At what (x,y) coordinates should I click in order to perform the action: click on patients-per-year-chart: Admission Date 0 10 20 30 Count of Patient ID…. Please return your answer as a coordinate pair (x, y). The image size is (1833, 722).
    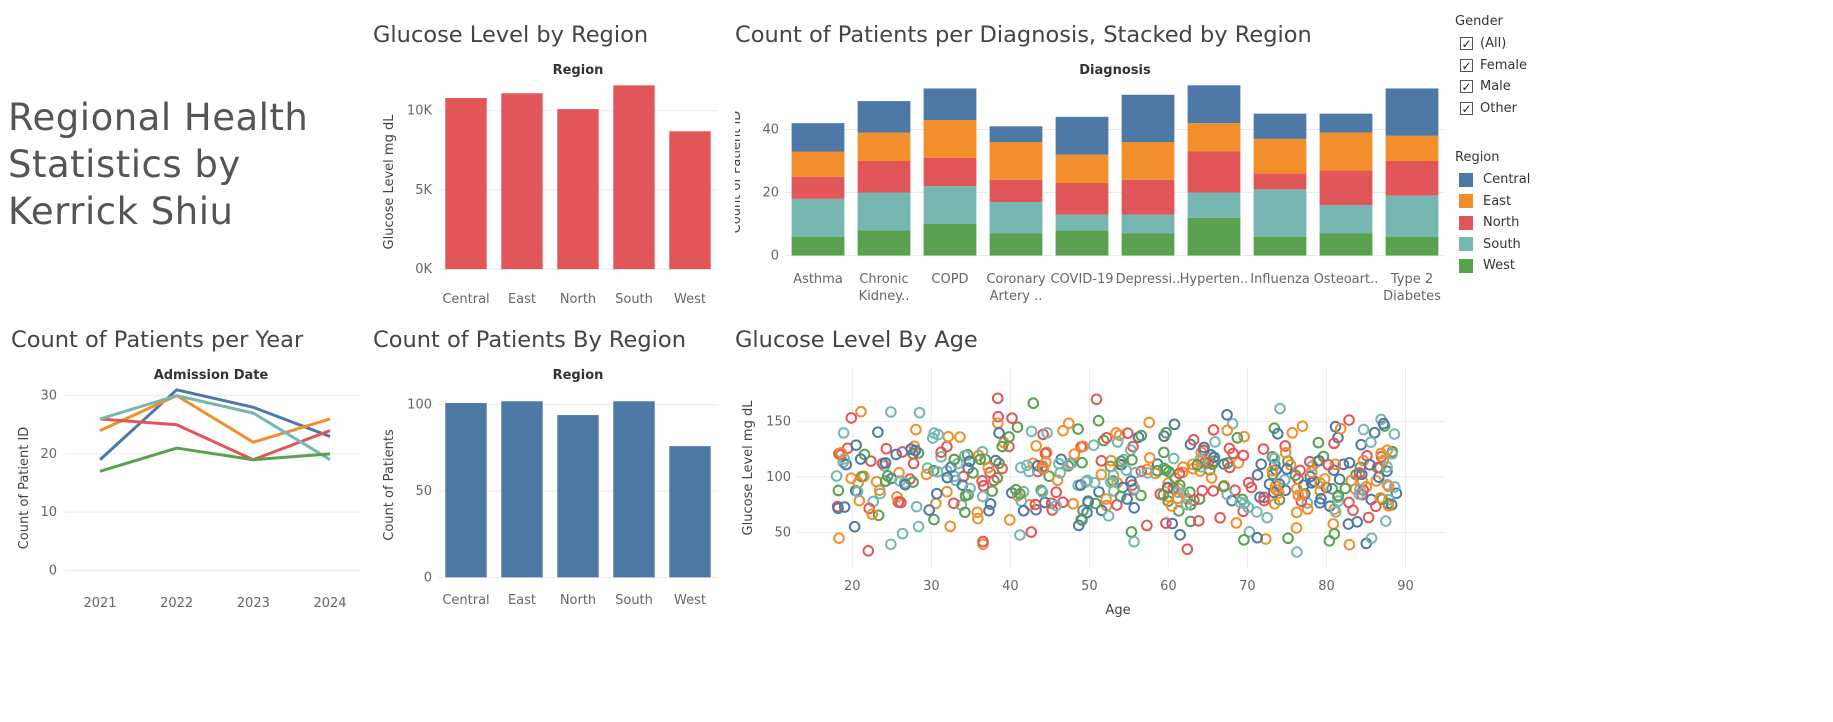
    Looking at the image, I should click on (188, 489).